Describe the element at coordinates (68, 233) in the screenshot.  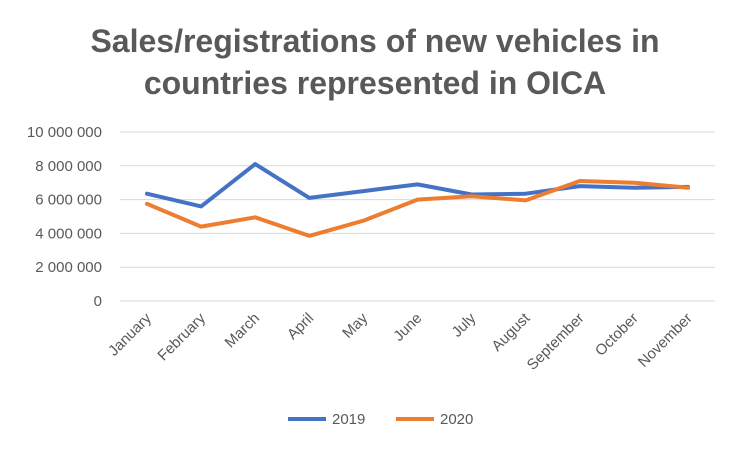
I see `y-tick-label: 4 000 000` at that location.